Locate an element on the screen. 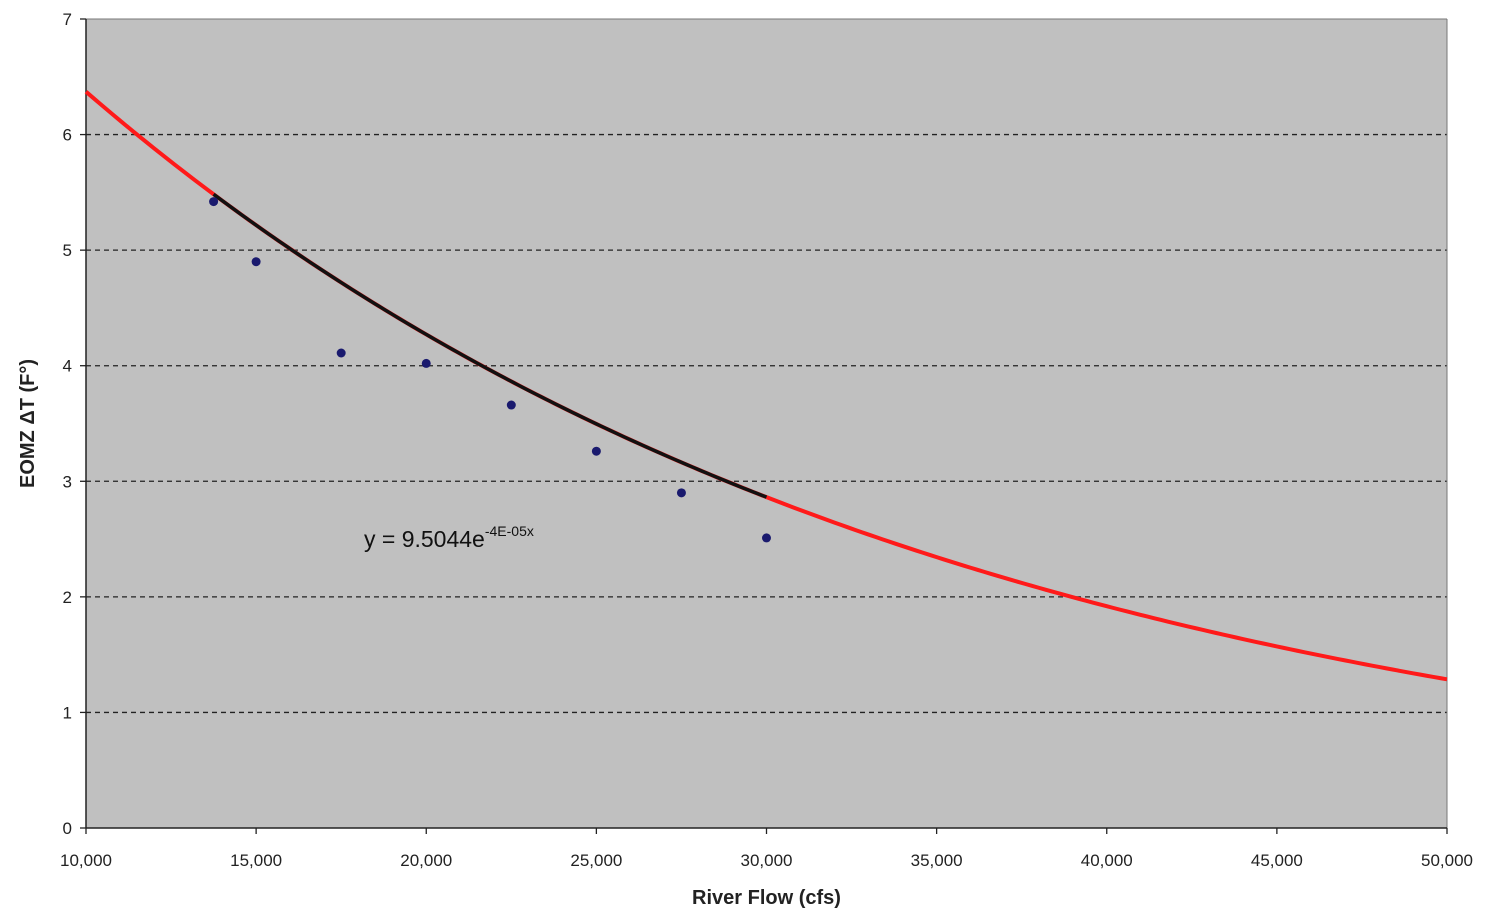 The height and width of the screenshot is (916, 1488). y-tick-label: 7 is located at coordinates (67, 19).